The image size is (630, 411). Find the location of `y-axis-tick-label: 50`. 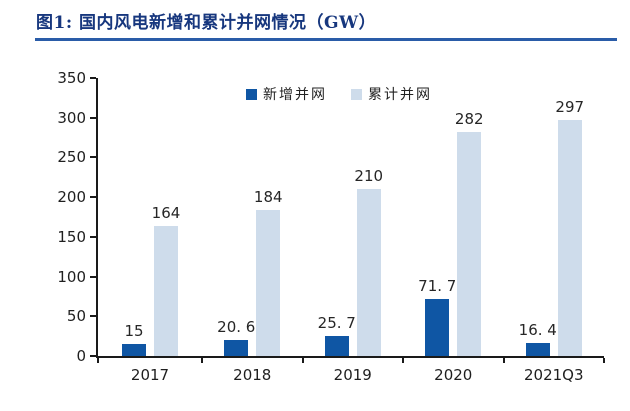

y-axis-tick-label: 50 is located at coordinates (76, 316).